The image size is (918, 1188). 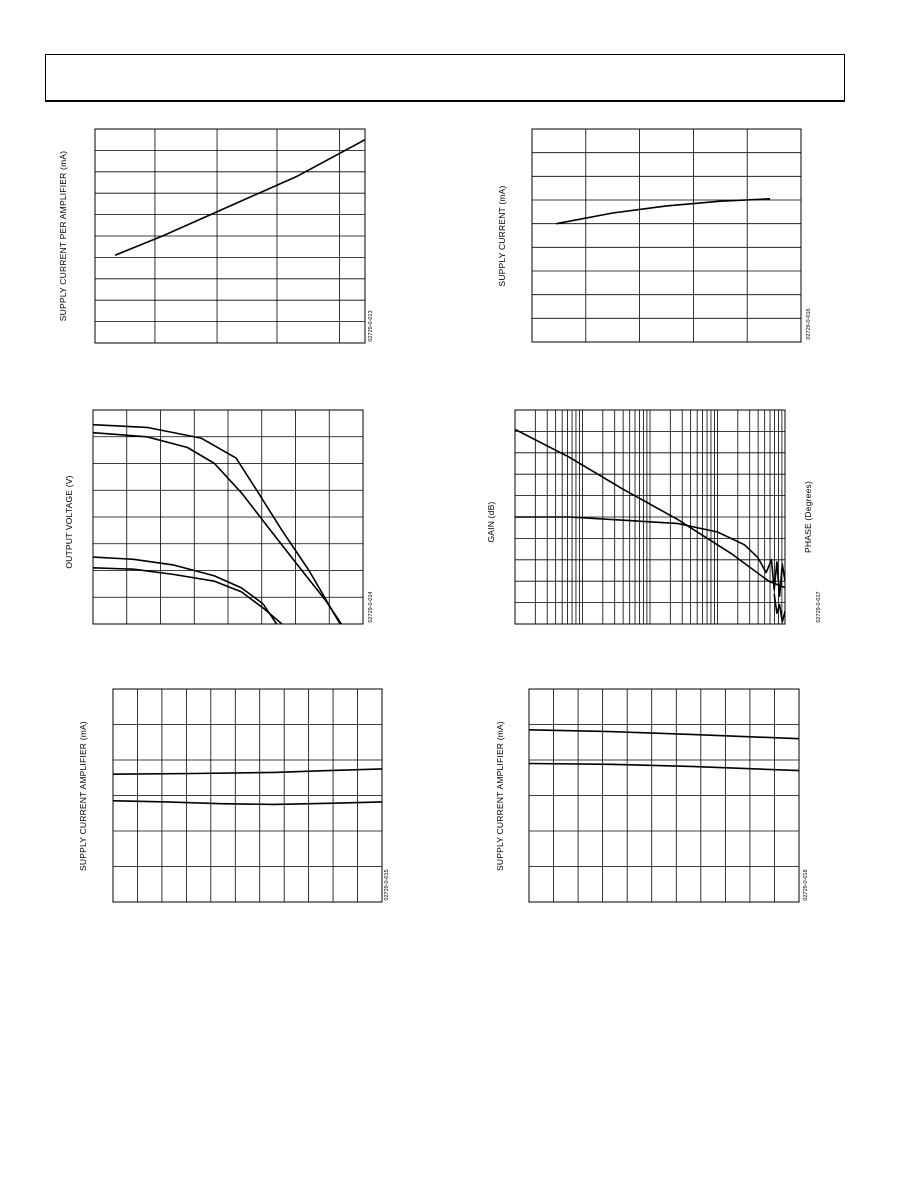 I want to click on y-axis-label: SUPPLY CURRENT (mA), so click(x=502, y=235).